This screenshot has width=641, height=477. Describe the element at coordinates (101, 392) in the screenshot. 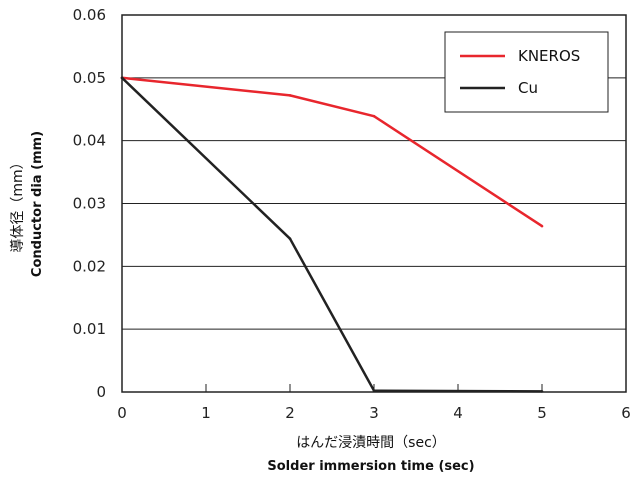

I see `y-tick-label: 0` at that location.